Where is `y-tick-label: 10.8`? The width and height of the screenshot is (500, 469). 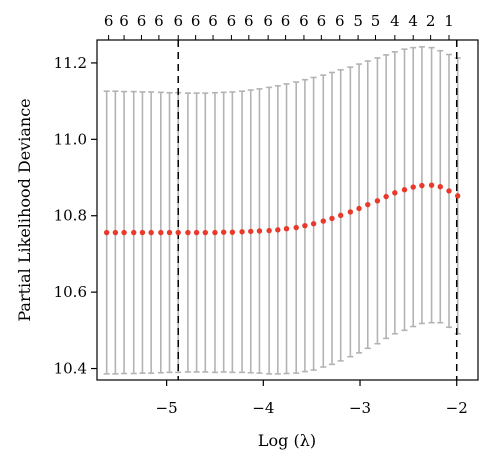
y-tick-label: 10.8 is located at coordinates (70, 216).